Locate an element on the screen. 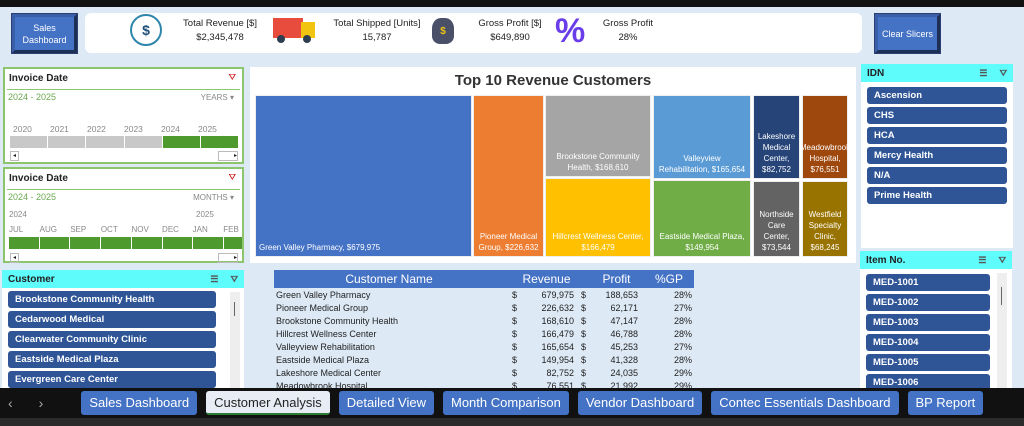 The image size is (1024, 426). sheet-tab: Vendor Dashboard is located at coordinates (640, 403).